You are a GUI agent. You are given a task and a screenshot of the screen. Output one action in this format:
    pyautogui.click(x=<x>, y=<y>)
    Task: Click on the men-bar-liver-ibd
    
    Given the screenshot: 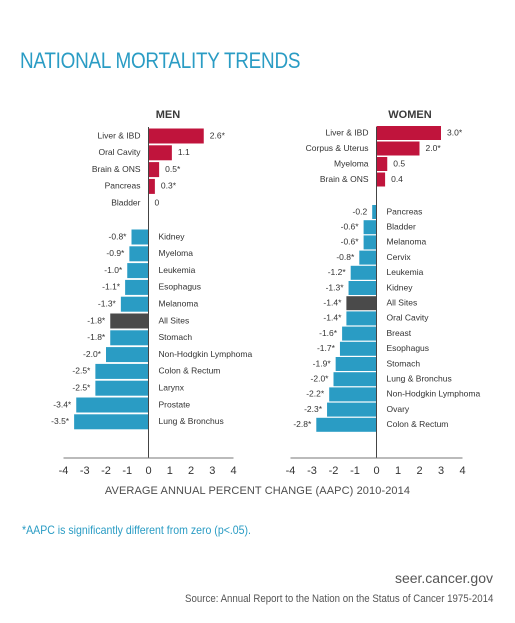 What is the action you would take?
    pyautogui.click(x=176, y=136)
    